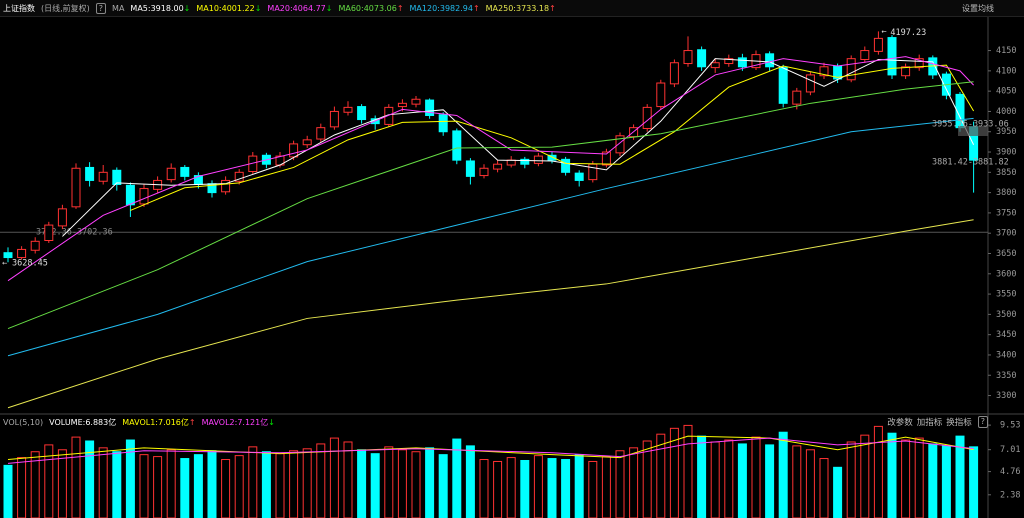  I want to click on indicator-button: 改参数, so click(900, 423).